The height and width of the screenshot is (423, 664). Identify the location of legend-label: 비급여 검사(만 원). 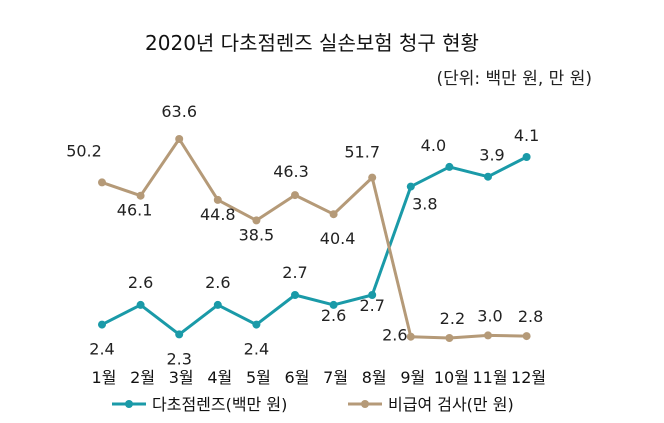
(451, 404).